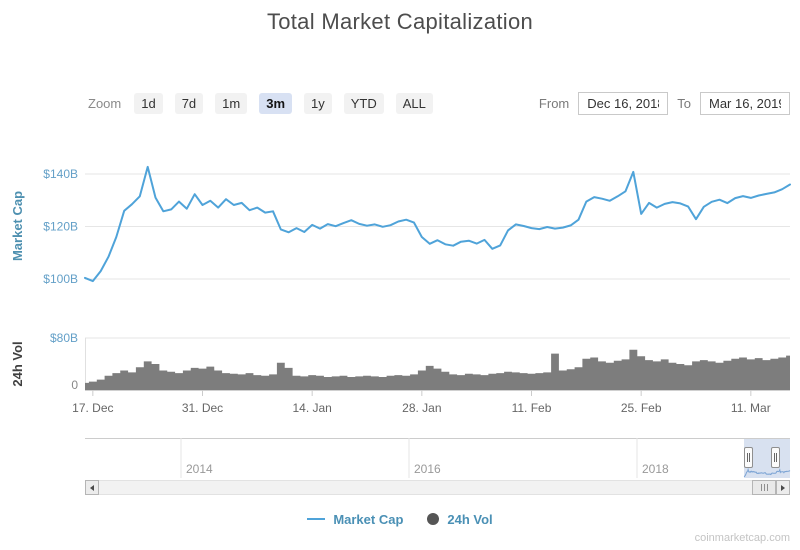 Image resolution: width=800 pixels, height=550 pixels. What do you see at coordinates (60, 279) in the screenshot?
I see `y-axis-label: $100B` at bounding box center [60, 279].